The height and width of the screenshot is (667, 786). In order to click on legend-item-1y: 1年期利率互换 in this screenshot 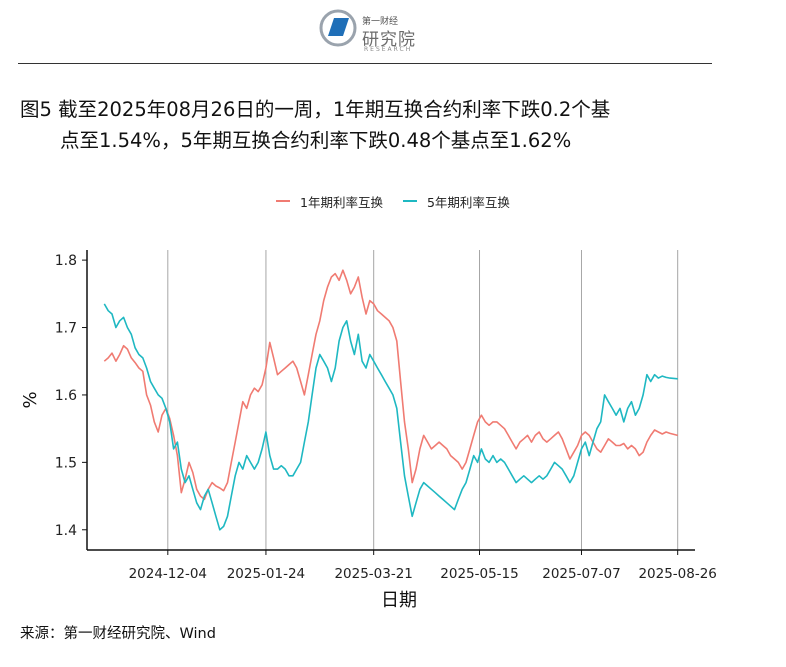, I will do `click(329, 201)`.